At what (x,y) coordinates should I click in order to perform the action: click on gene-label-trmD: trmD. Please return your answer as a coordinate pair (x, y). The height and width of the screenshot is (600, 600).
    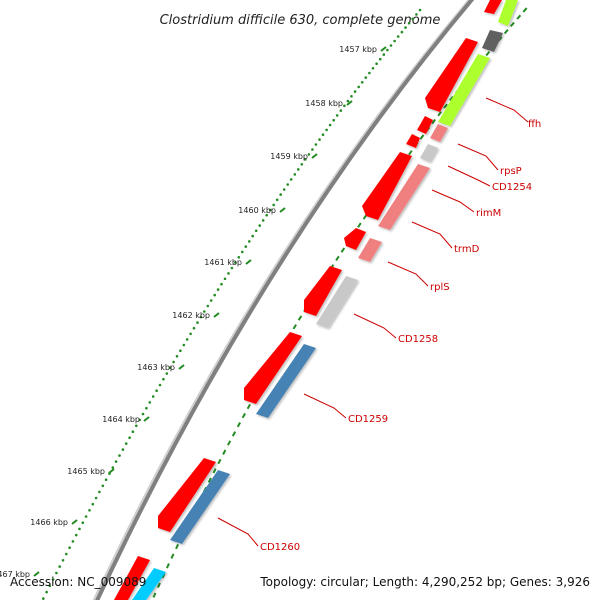
    Looking at the image, I should click on (467, 249).